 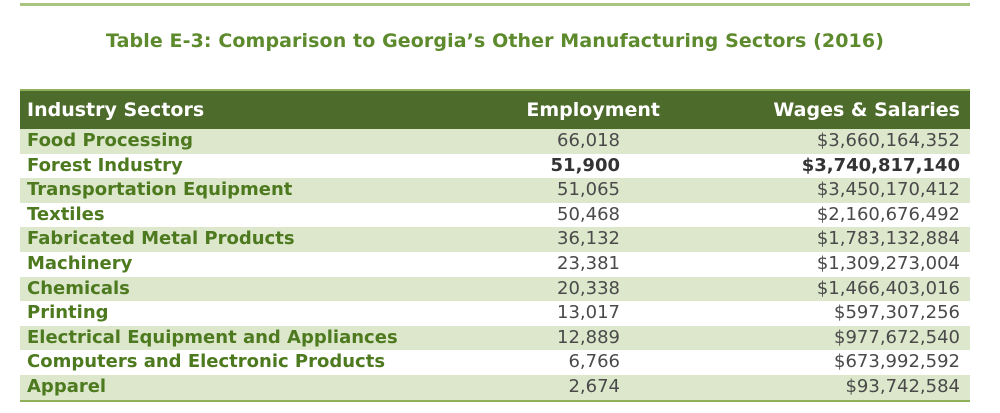 What do you see at coordinates (78, 288) in the screenshot?
I see `sector-cell: Chemicals` at bounding box center [78, 288].